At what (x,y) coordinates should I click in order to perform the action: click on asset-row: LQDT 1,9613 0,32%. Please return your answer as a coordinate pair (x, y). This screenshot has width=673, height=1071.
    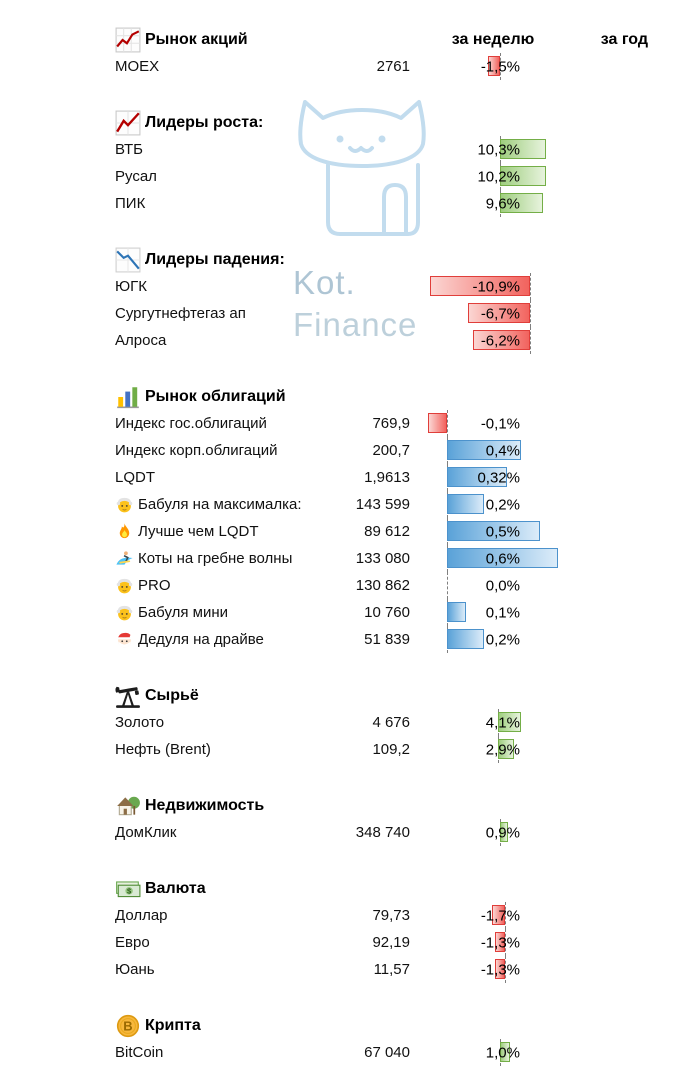
    Looking at the image, I should click on (394, 477).